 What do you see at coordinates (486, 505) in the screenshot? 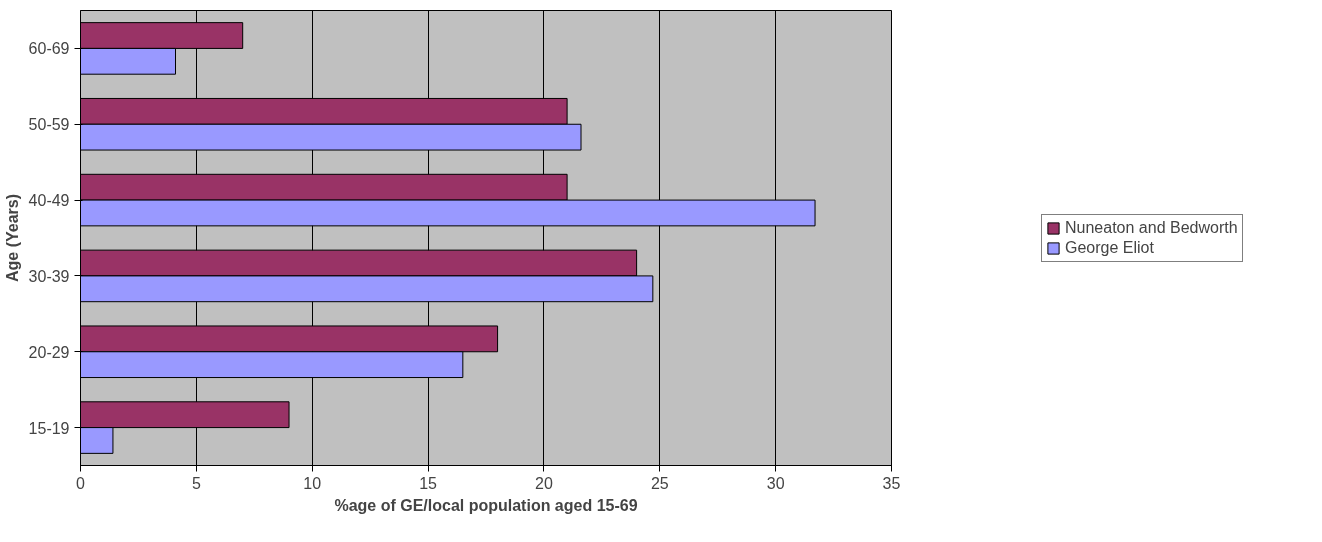
I see `x-axis-title: %age of GE/local population aged 15-69` at bounding box center [486, 505].